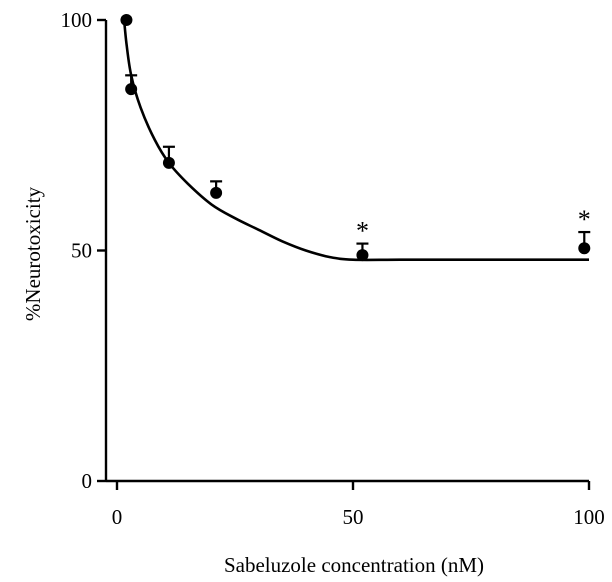  Describe the element at coordinates (353, 517) in the screenshot. I see `x-tick-label: 50` at that location.